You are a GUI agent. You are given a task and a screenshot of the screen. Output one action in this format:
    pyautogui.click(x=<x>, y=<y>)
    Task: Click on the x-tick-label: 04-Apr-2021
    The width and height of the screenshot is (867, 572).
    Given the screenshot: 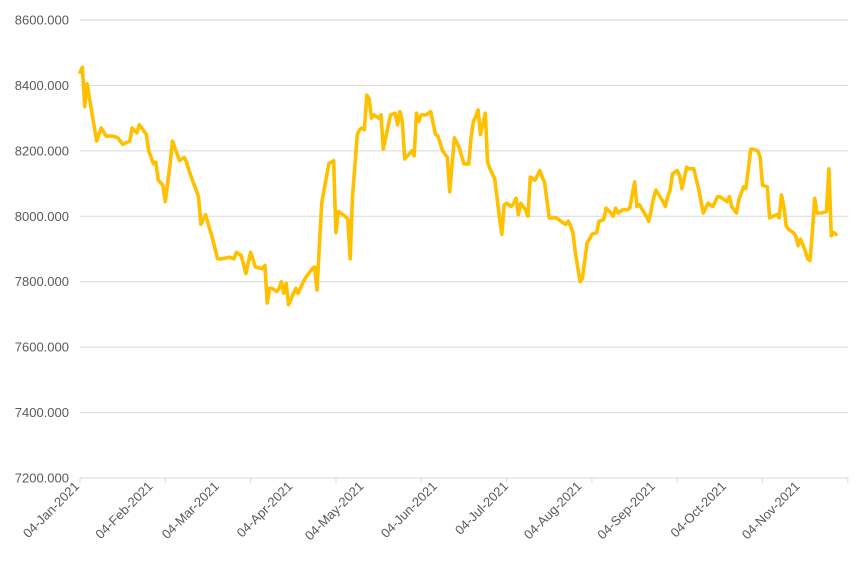 What is the action you would take?
    pyautogui.click(x=265, y=510)
    